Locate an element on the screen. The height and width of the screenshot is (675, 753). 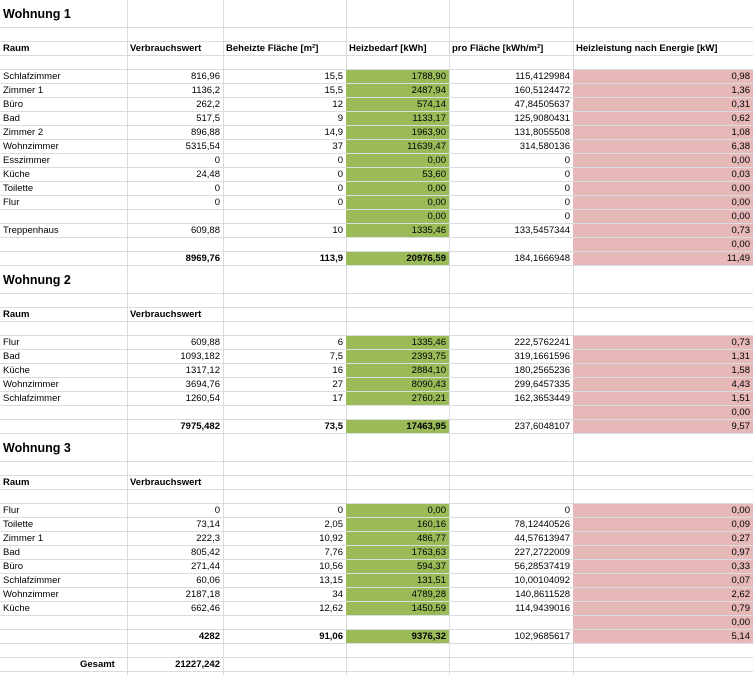
room-name: Büro is located at coordinates (13, 104).